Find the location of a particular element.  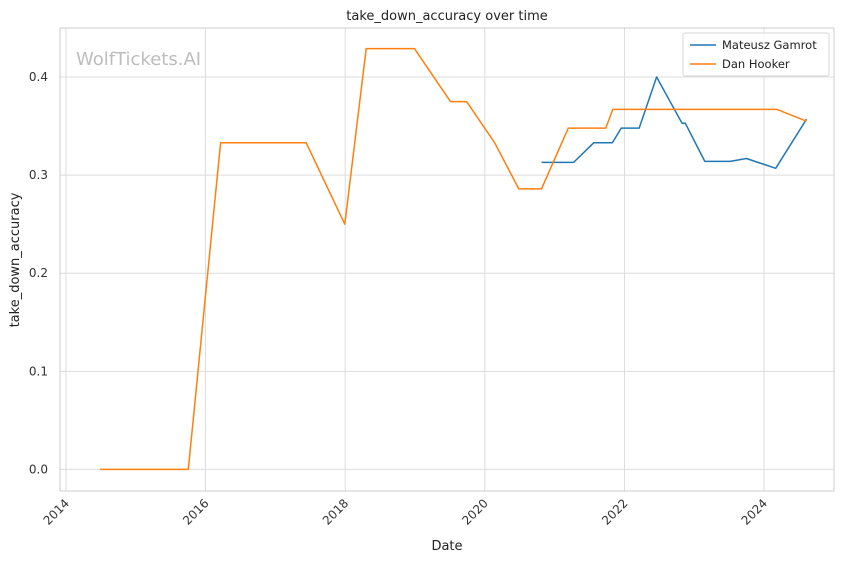

watermark-text: WolfTickets.AI is located at coordinates (138, 59).